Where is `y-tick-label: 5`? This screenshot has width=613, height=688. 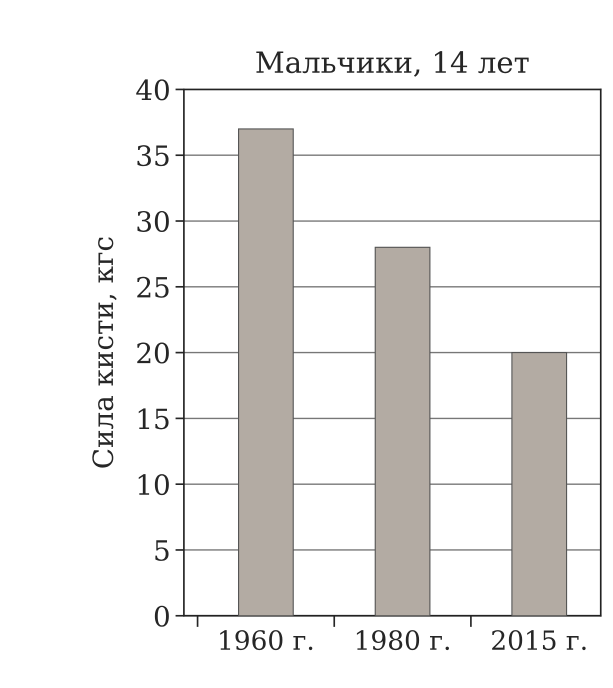
y-tick-label: 5 is located at coordinates (162, 550).